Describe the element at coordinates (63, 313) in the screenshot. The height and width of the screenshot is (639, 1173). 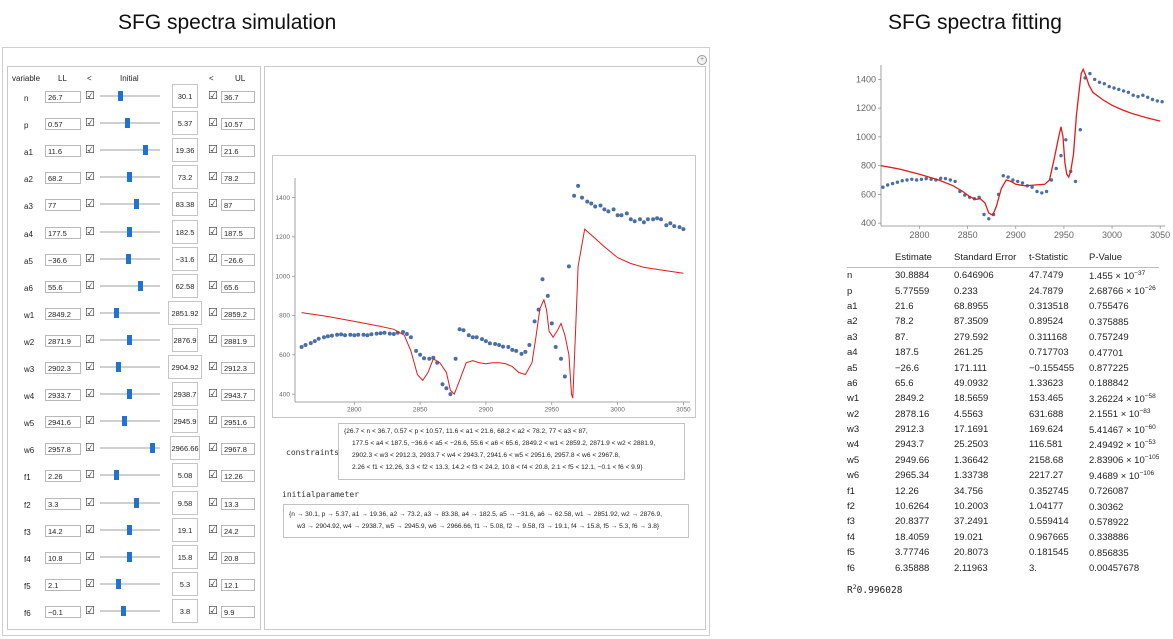
I see `lower-limit-field: 2849.2` at that location.